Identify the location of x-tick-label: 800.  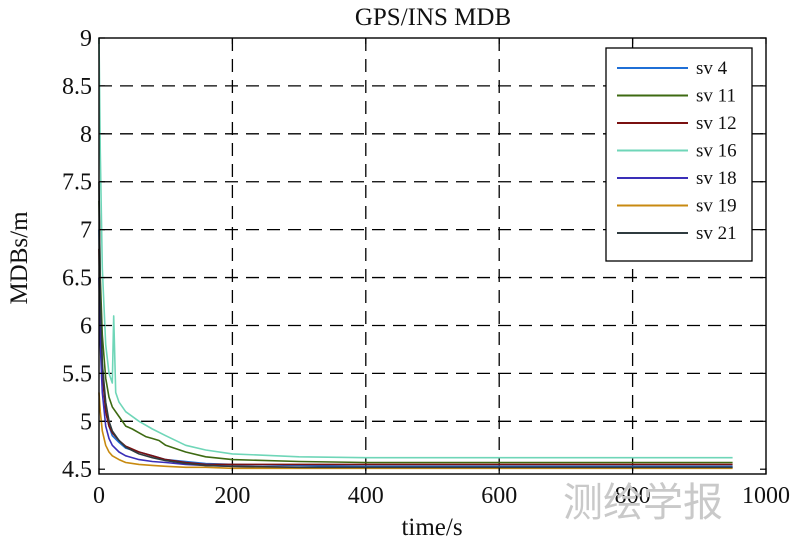
(633, 496).